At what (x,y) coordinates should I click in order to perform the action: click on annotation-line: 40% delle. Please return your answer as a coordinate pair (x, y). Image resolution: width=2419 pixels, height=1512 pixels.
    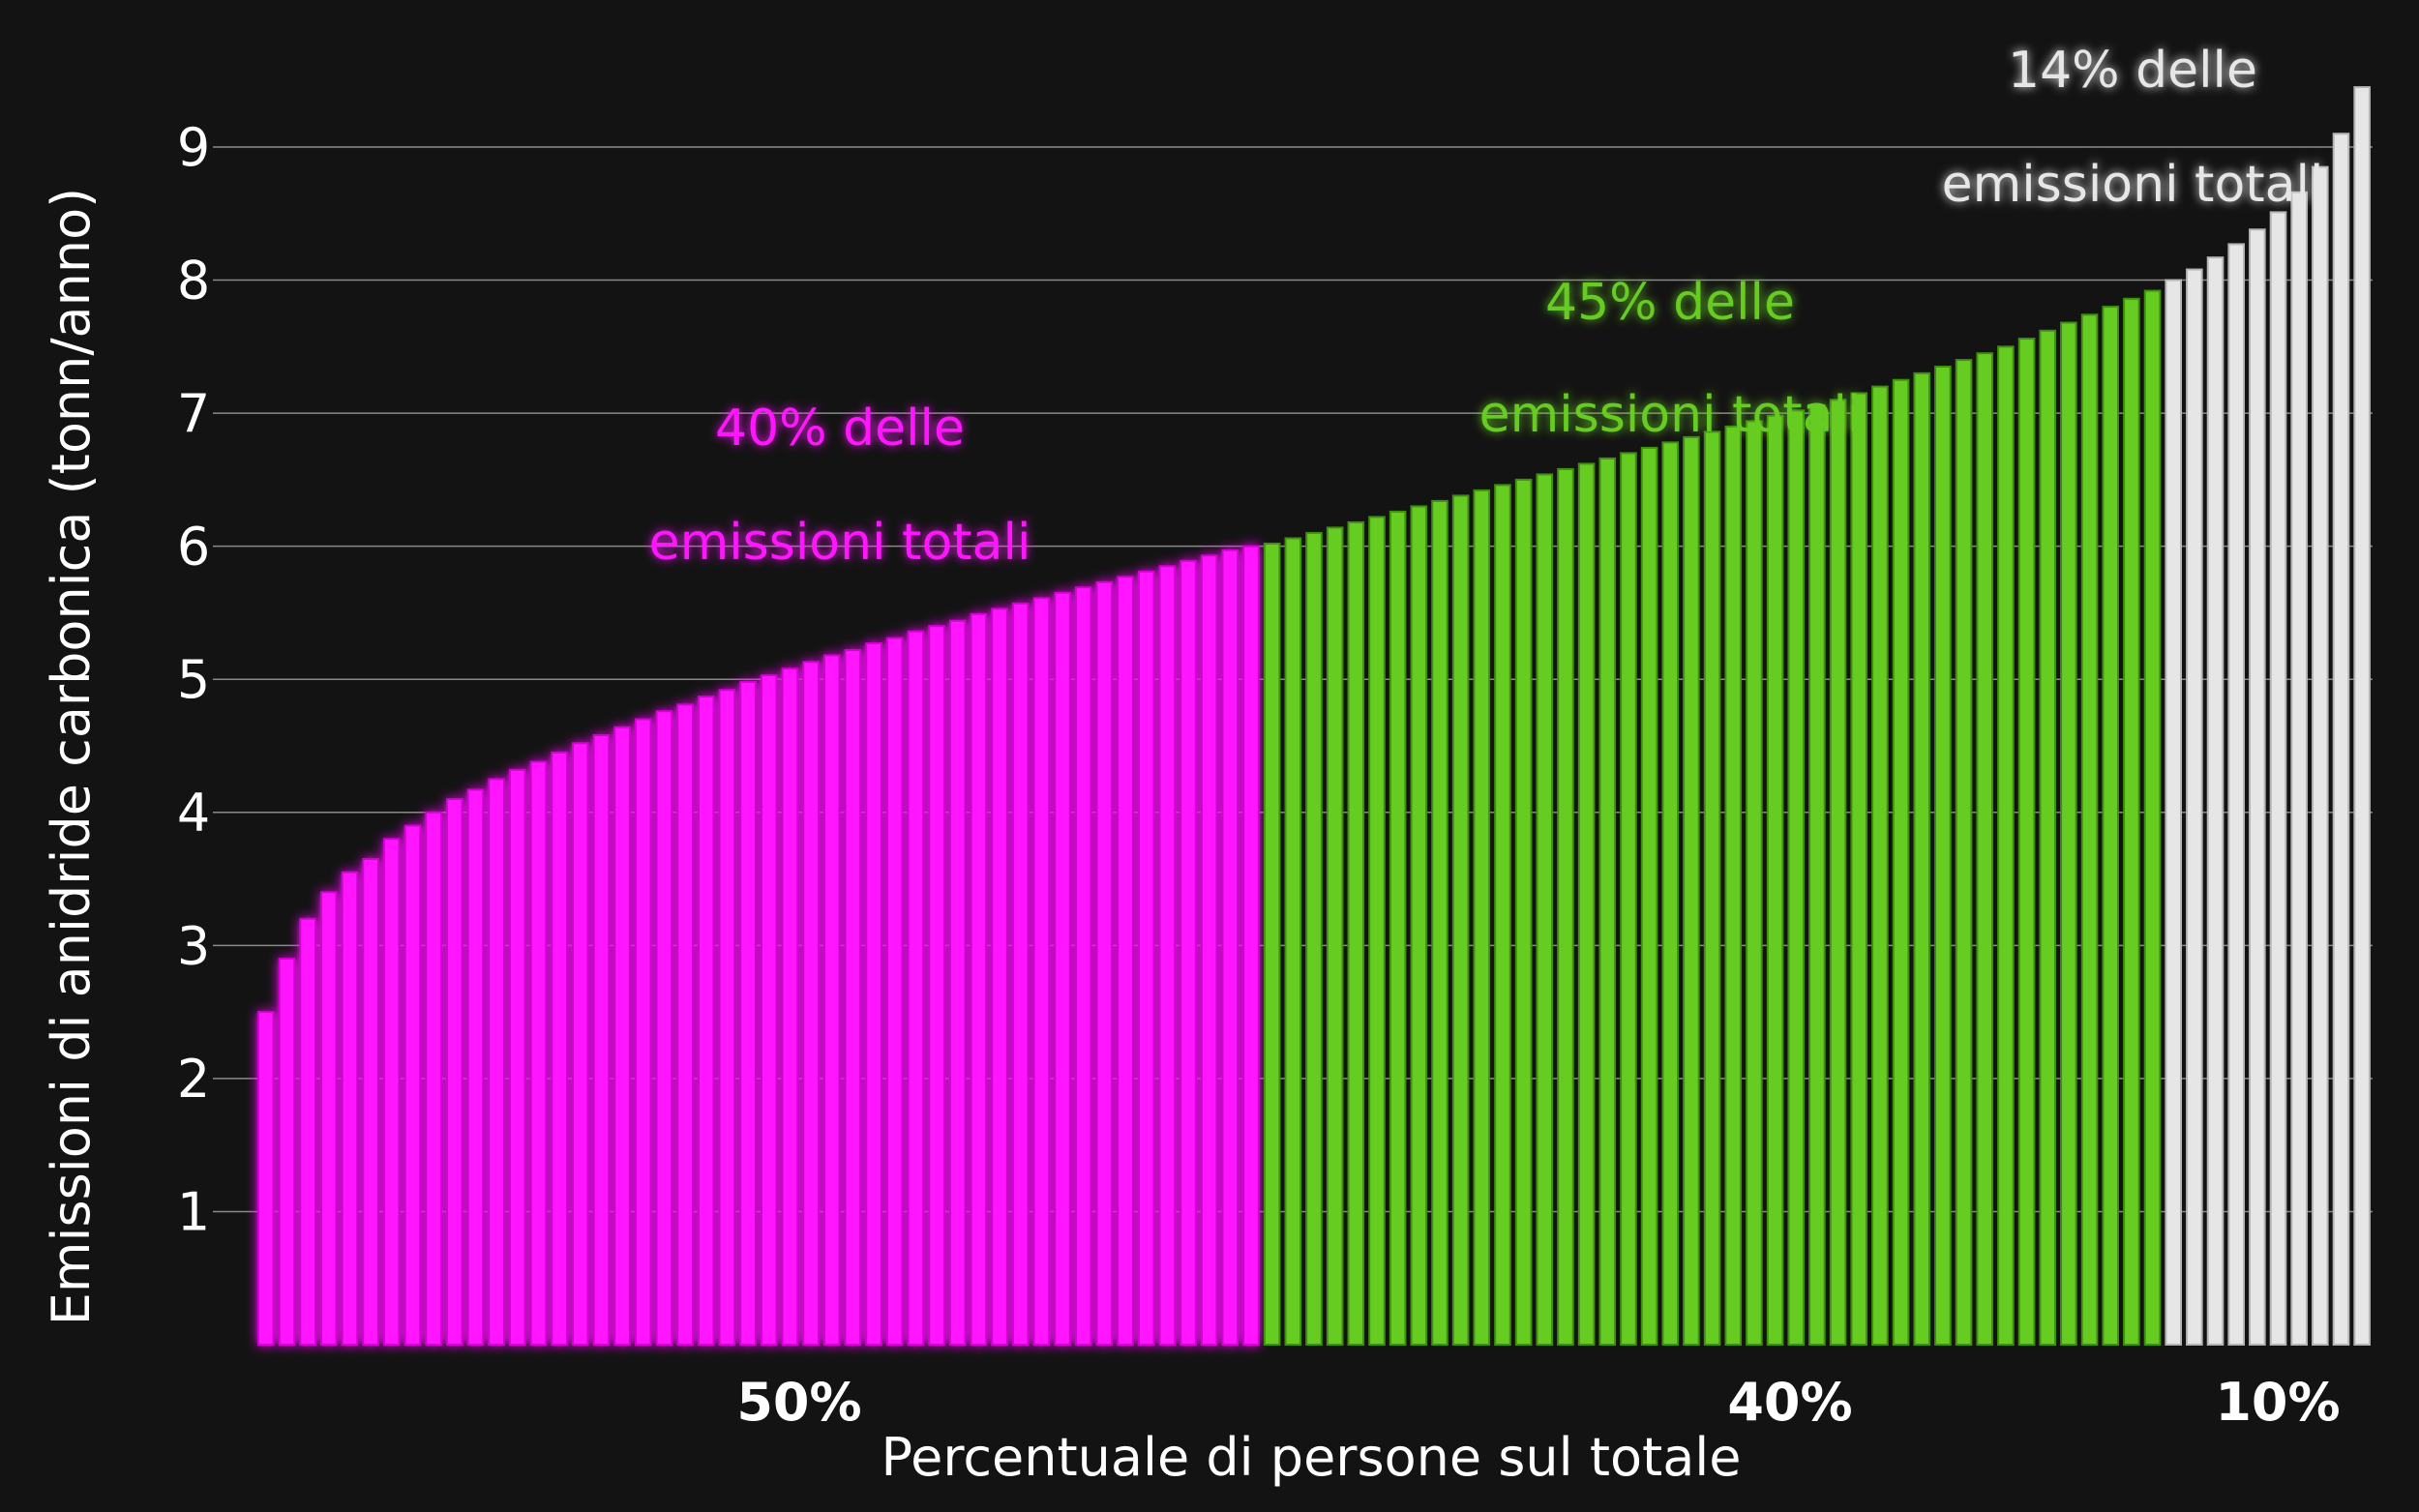
    Looking at the image, I should click on (840, 429).